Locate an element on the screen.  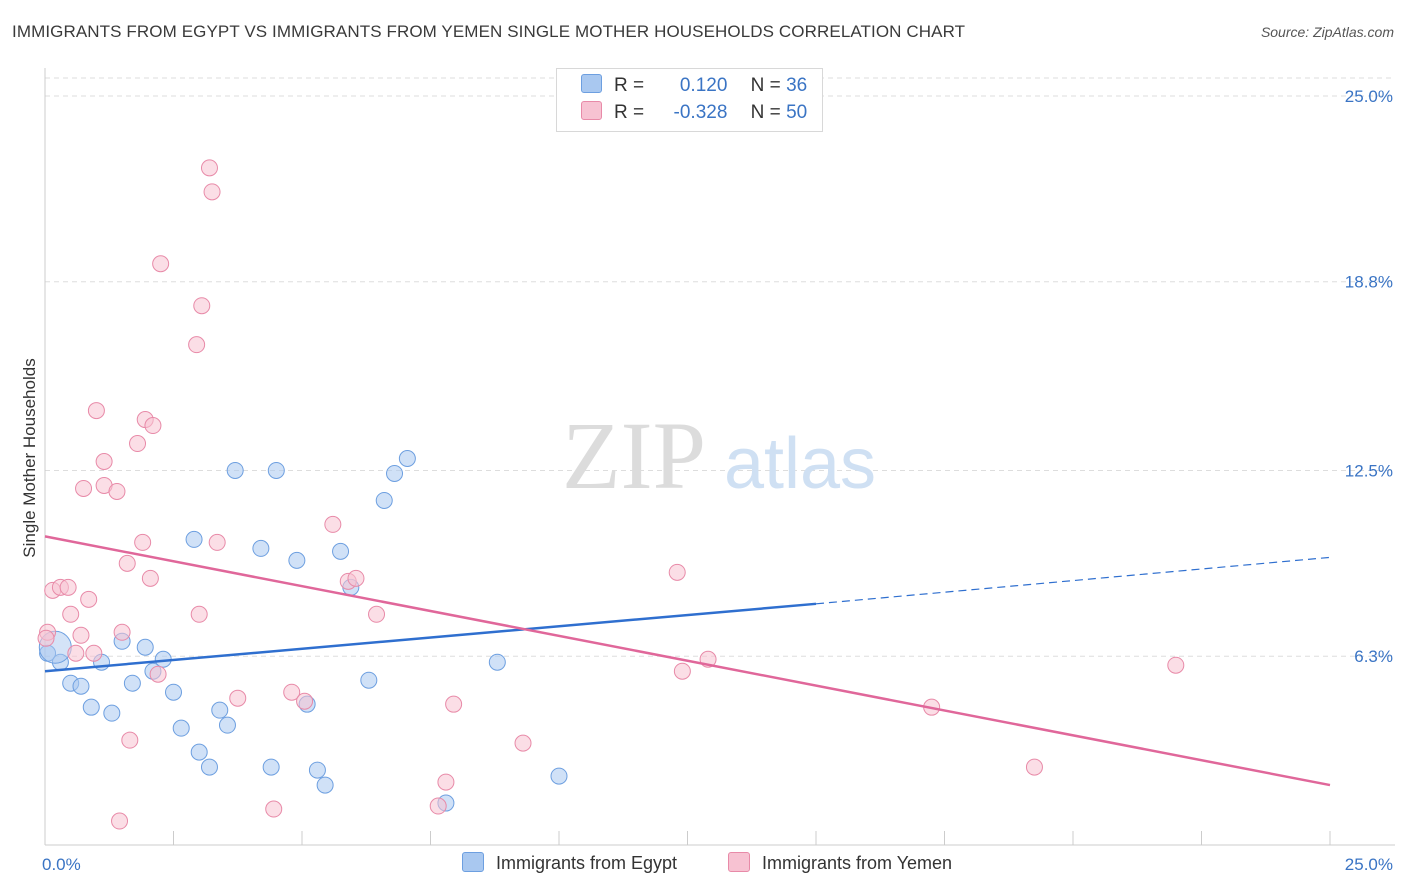
bottom-legend-yemen: Immigrants from Yemen is located at coordinates (840, 863).